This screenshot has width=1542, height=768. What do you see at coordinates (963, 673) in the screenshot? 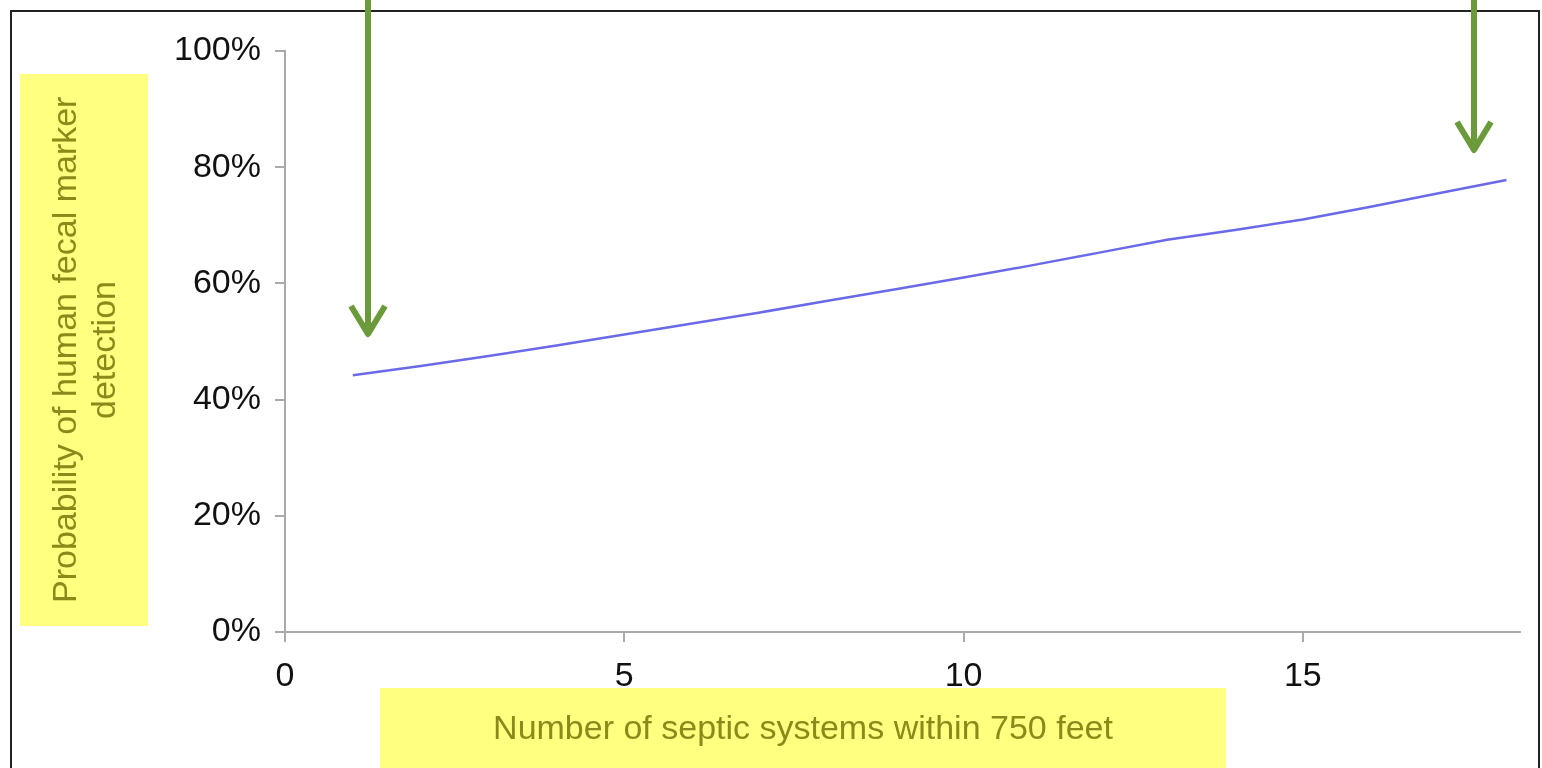
I see `x-tick-label: 10` at bounding box center [963, 673].